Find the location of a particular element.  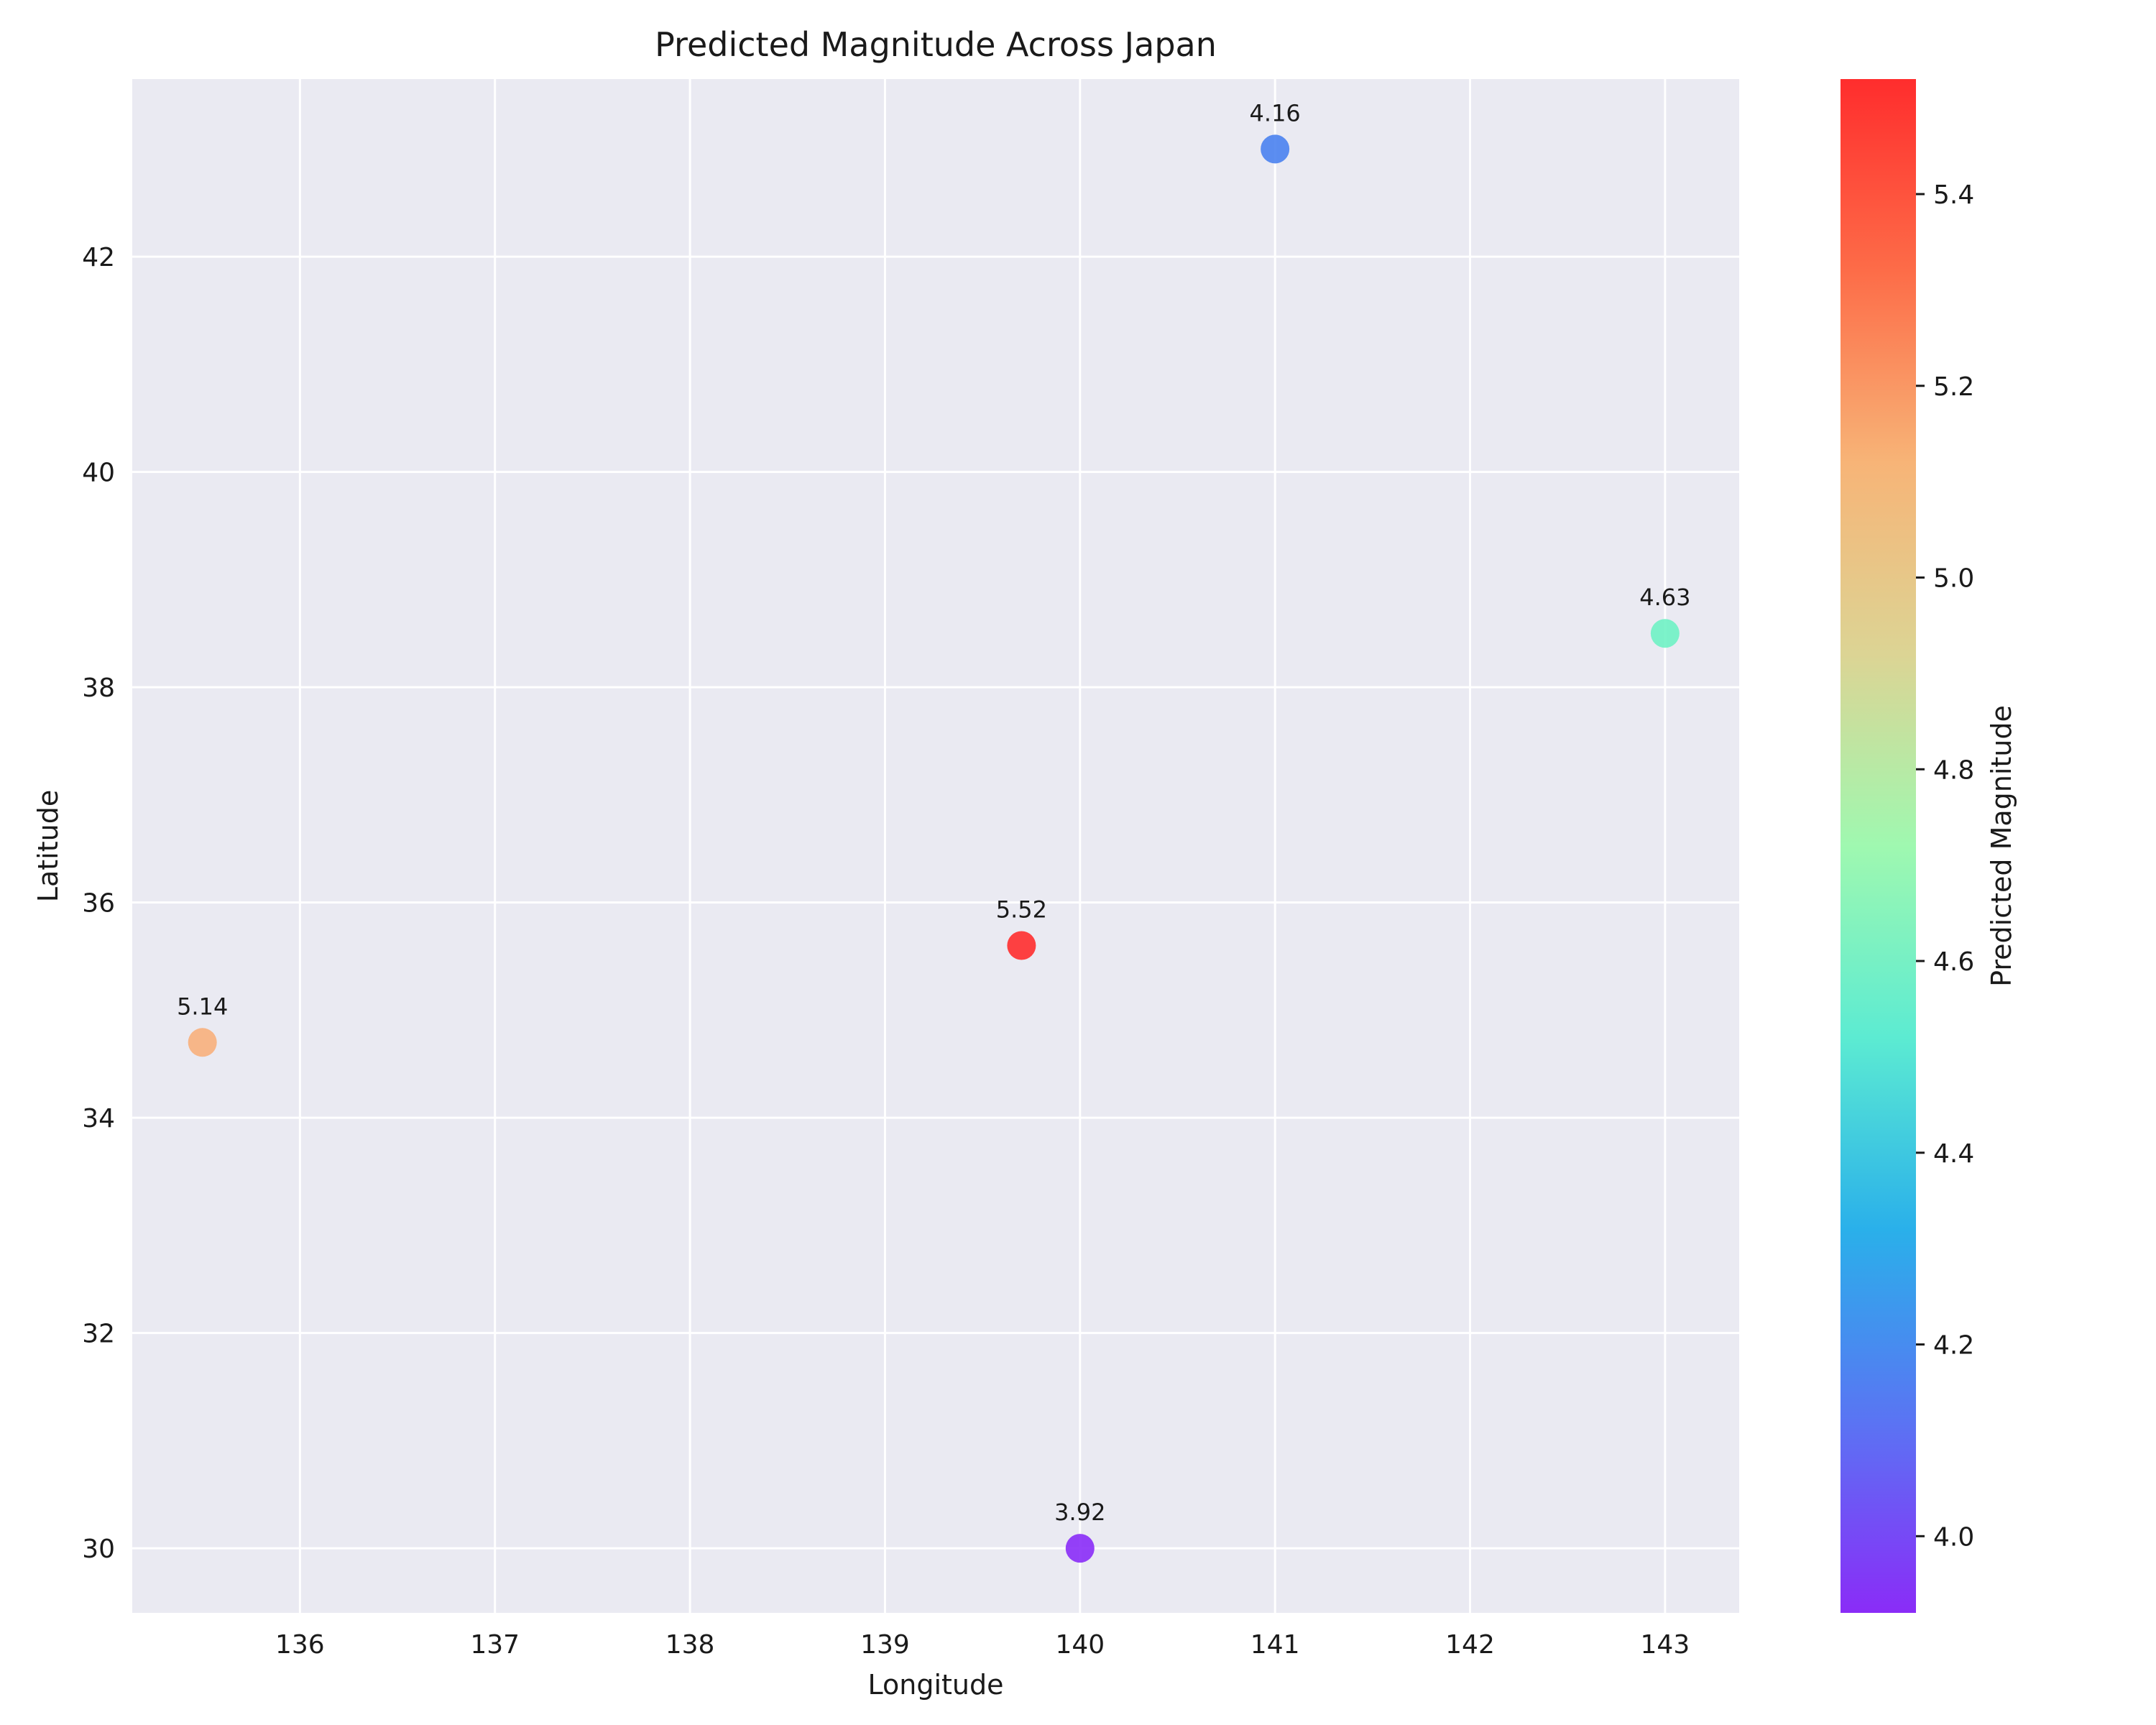

y-tick-label: 30 is located at coordinates (98, 1549).